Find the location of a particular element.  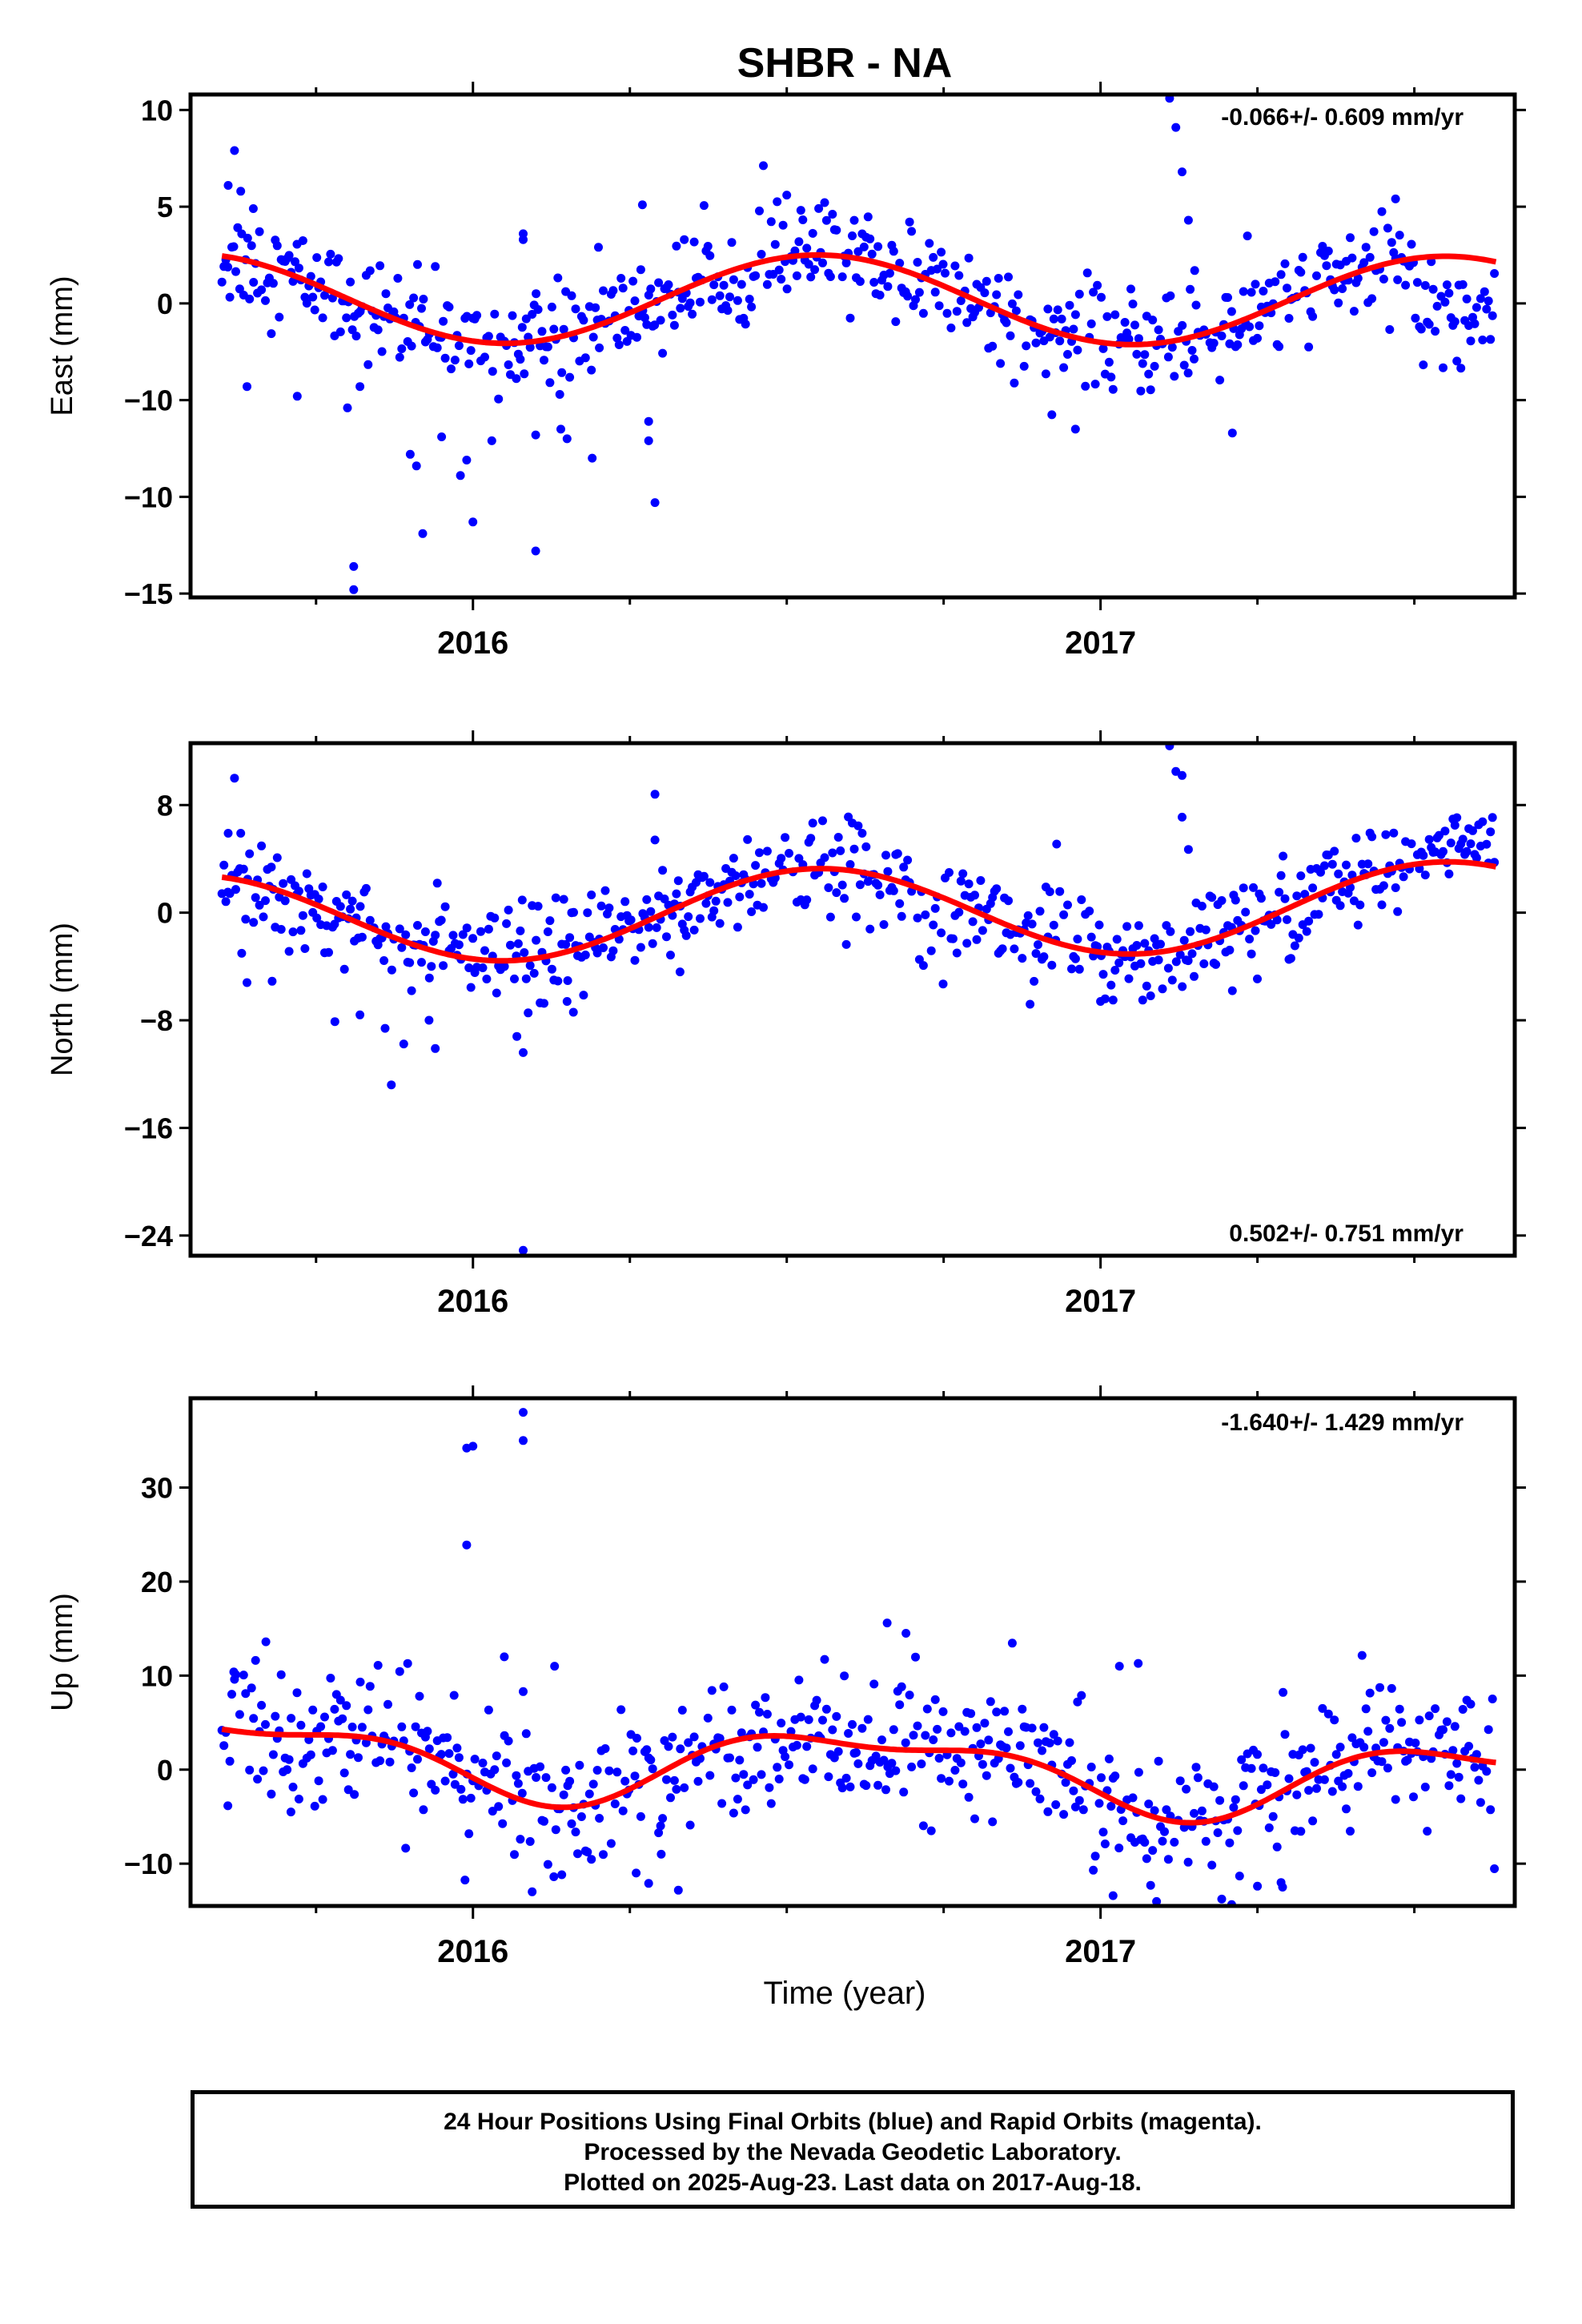

model-fit-line-east is located at coordinates (859, 299).